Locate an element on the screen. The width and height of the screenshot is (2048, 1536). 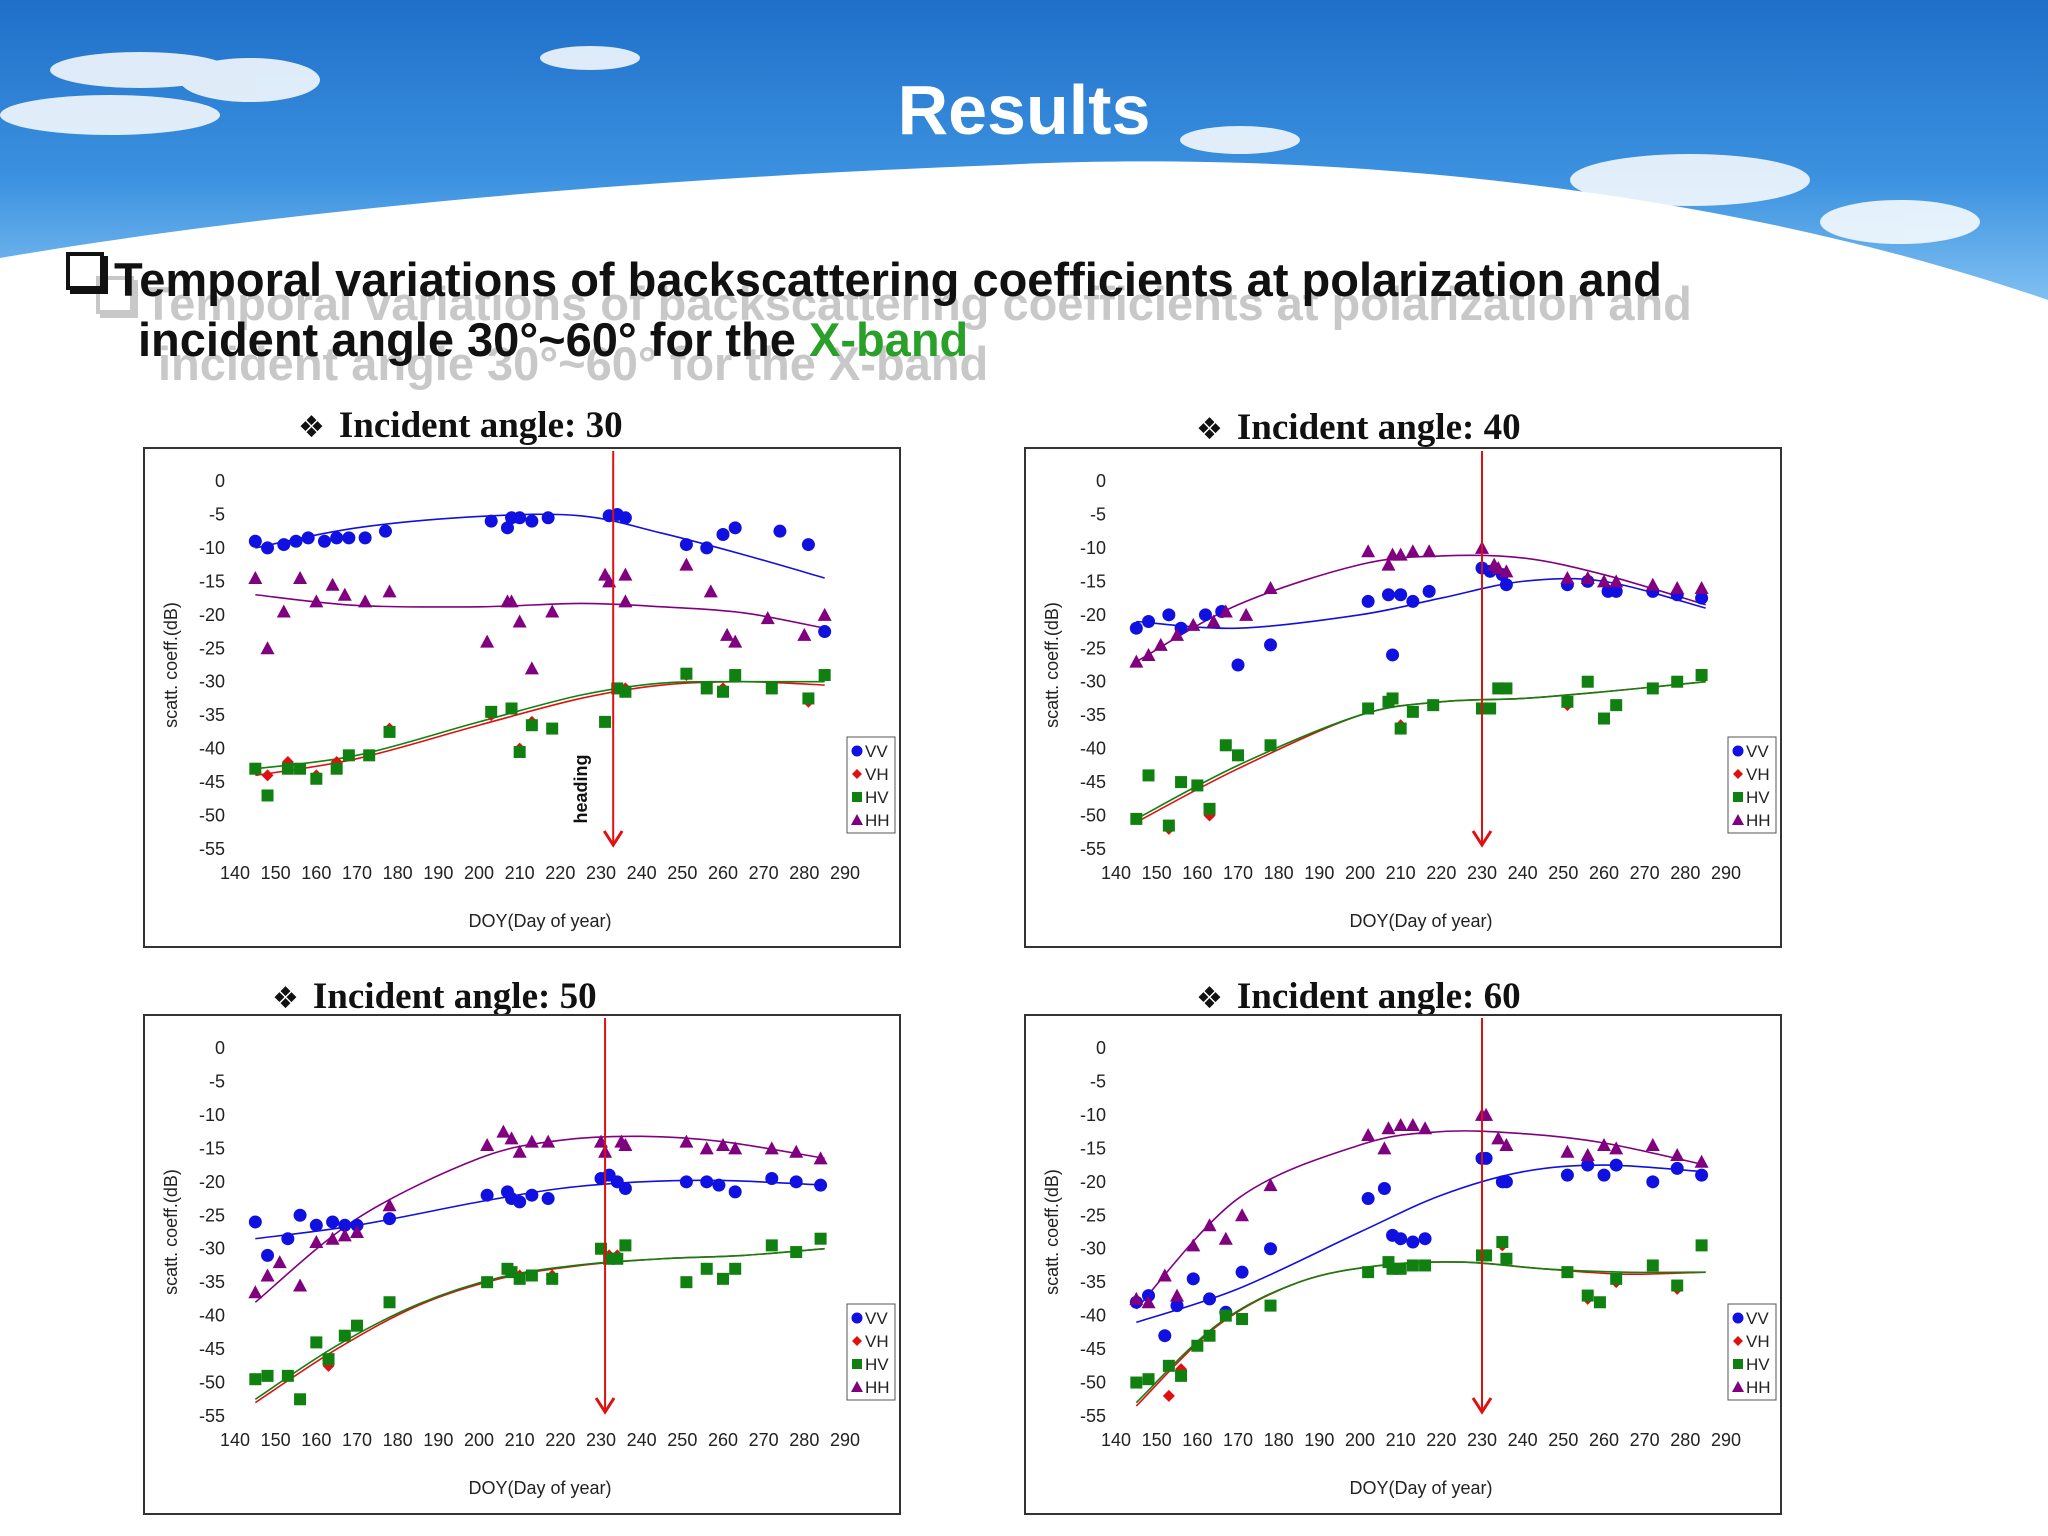
x-tick-label: 200 is located at coordinates (479, 1440).